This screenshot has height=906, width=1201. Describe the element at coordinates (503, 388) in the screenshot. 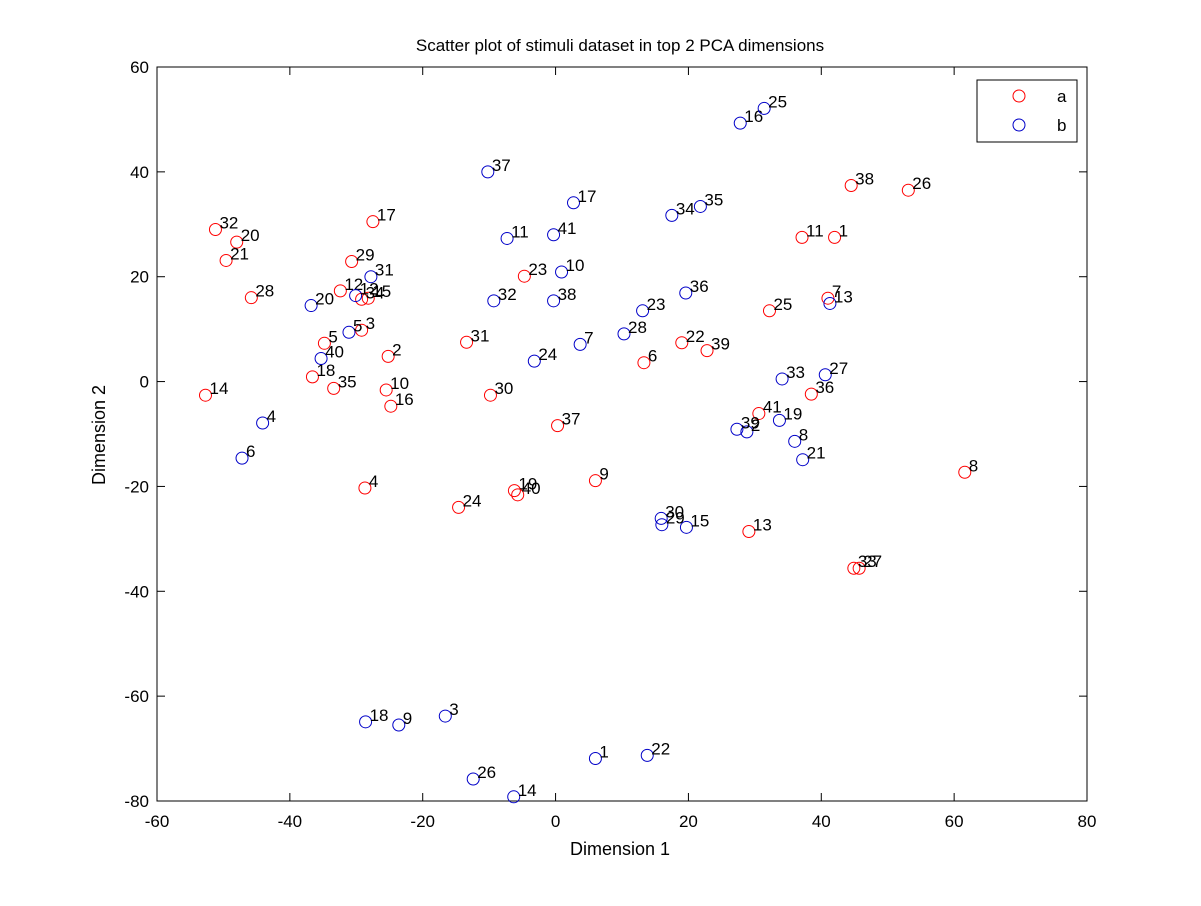

I see `point-label-a: 30` at that location.